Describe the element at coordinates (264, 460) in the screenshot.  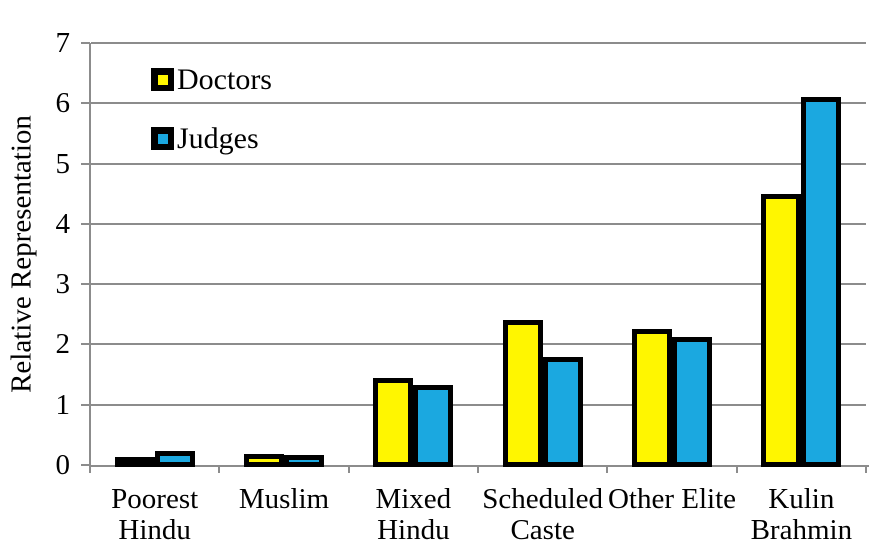
I see `bar-doctors-muslim` at that location.